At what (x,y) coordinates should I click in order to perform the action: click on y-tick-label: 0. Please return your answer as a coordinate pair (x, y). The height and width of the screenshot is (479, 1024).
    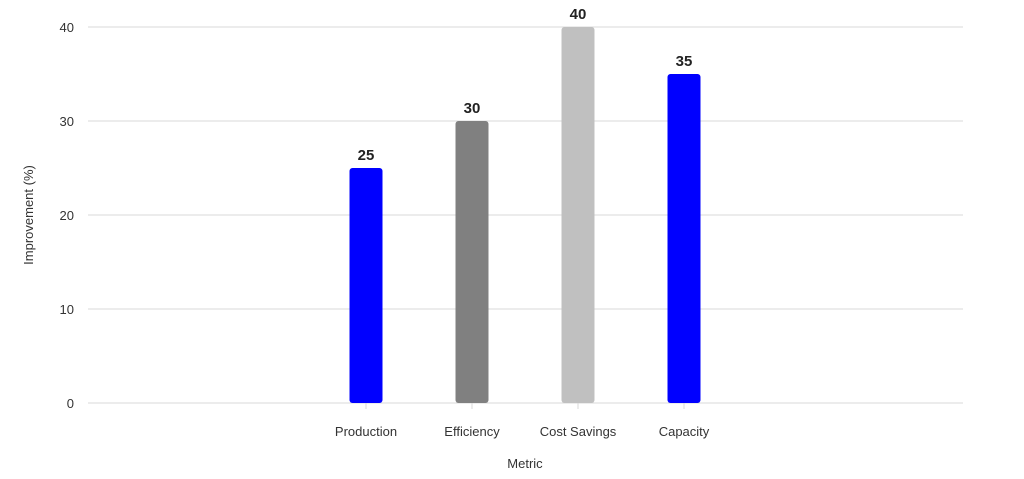
    Looking at the image, I should click on (70, 403).